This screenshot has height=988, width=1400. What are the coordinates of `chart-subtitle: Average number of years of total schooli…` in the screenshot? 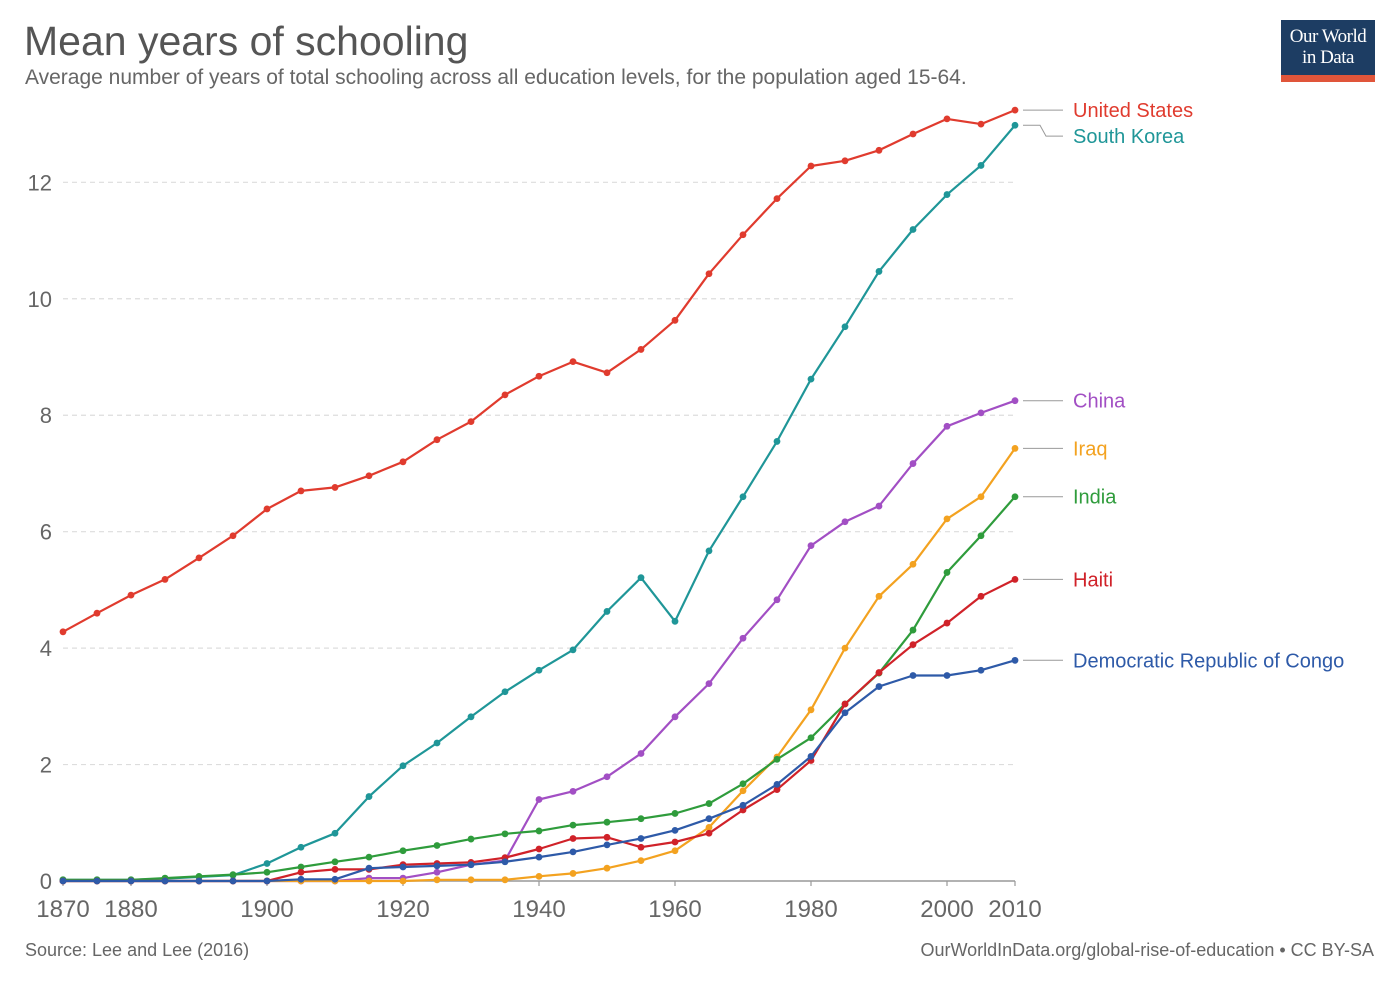 It's located at (496, 77).